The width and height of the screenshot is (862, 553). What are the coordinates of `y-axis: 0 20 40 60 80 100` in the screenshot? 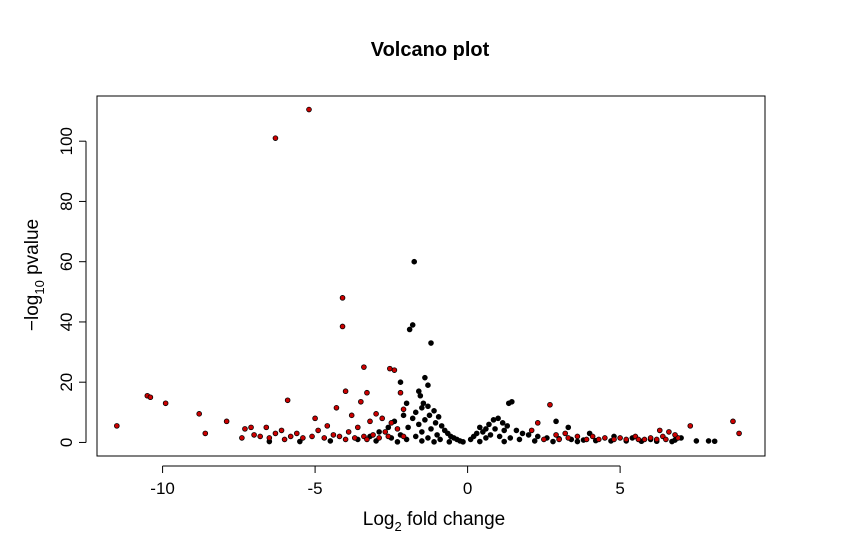 It's located at (72, 287).